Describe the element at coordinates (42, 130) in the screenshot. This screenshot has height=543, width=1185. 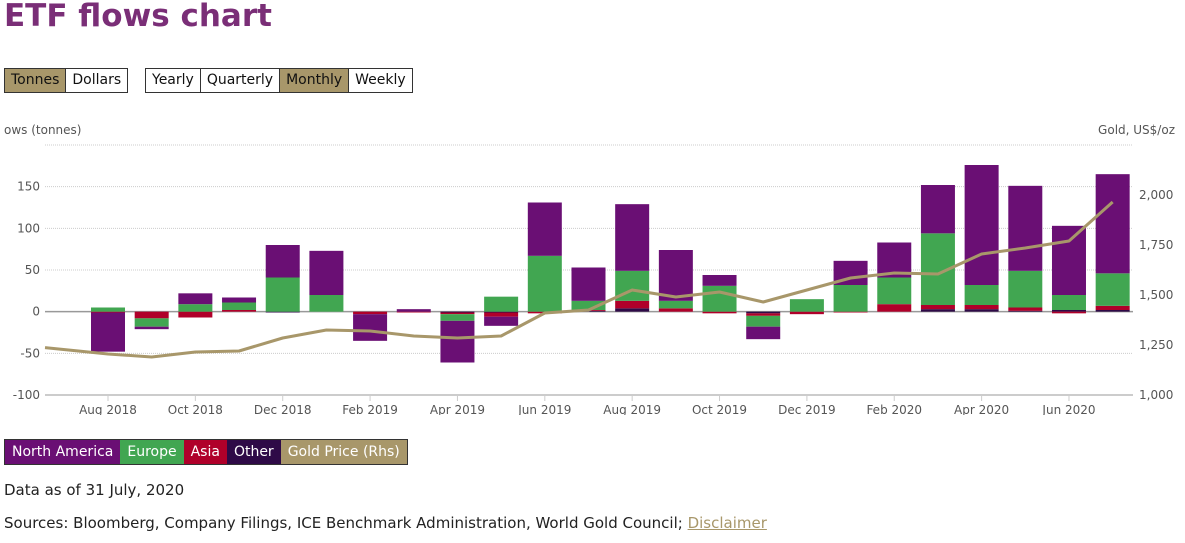
I see `y-axis-label: ows (tonnes)` at that location.